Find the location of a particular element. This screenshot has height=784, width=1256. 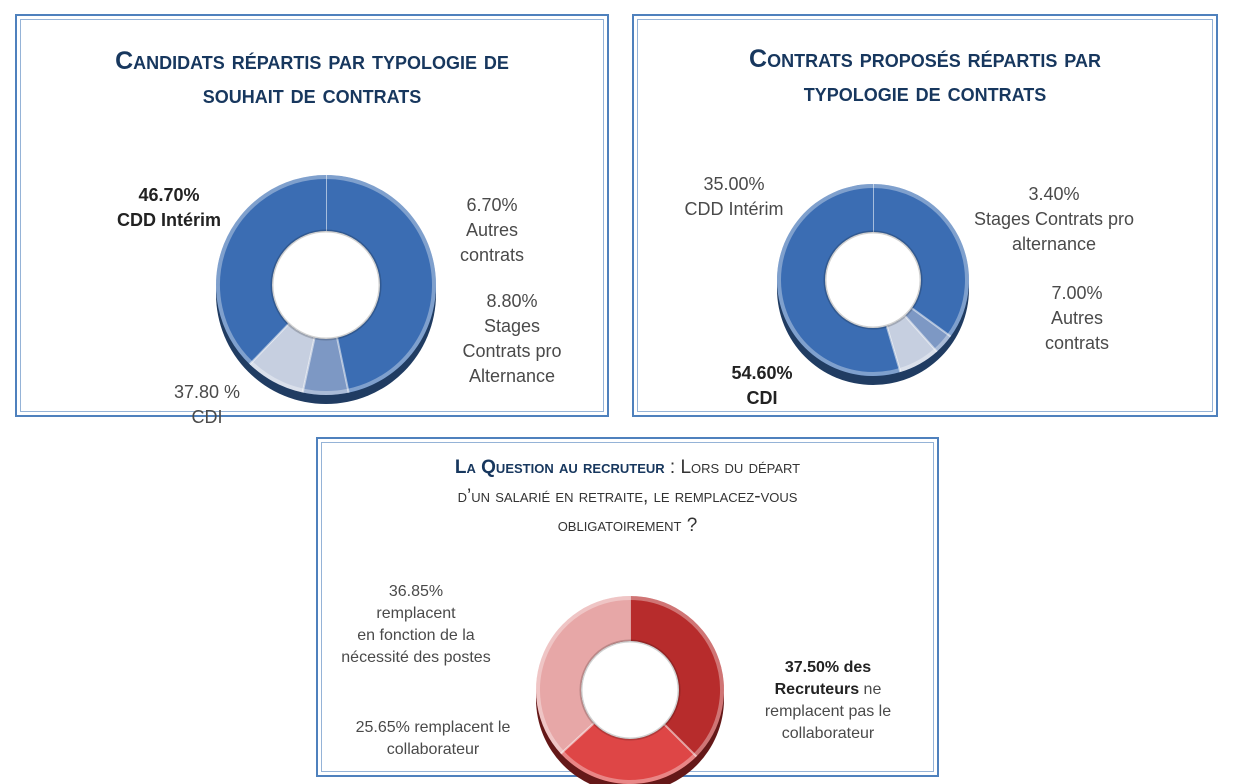

label-cdd-interim: 46.70% CDD Intérim is located at coordinates (168, 207).